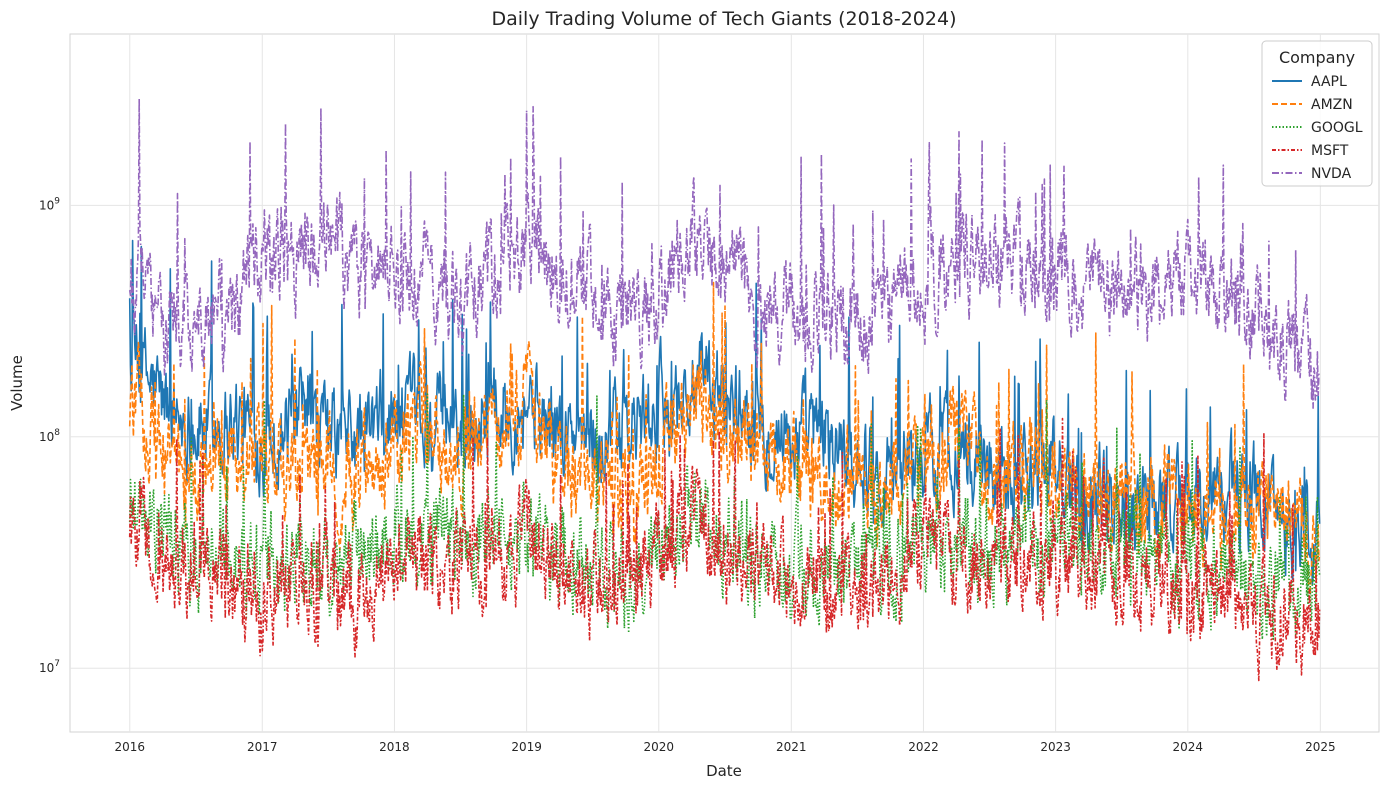  What do you see at coordinates (724, 771) in the screenshot?
I see `x-axis-label: Date` at bounding box center [724, 771].